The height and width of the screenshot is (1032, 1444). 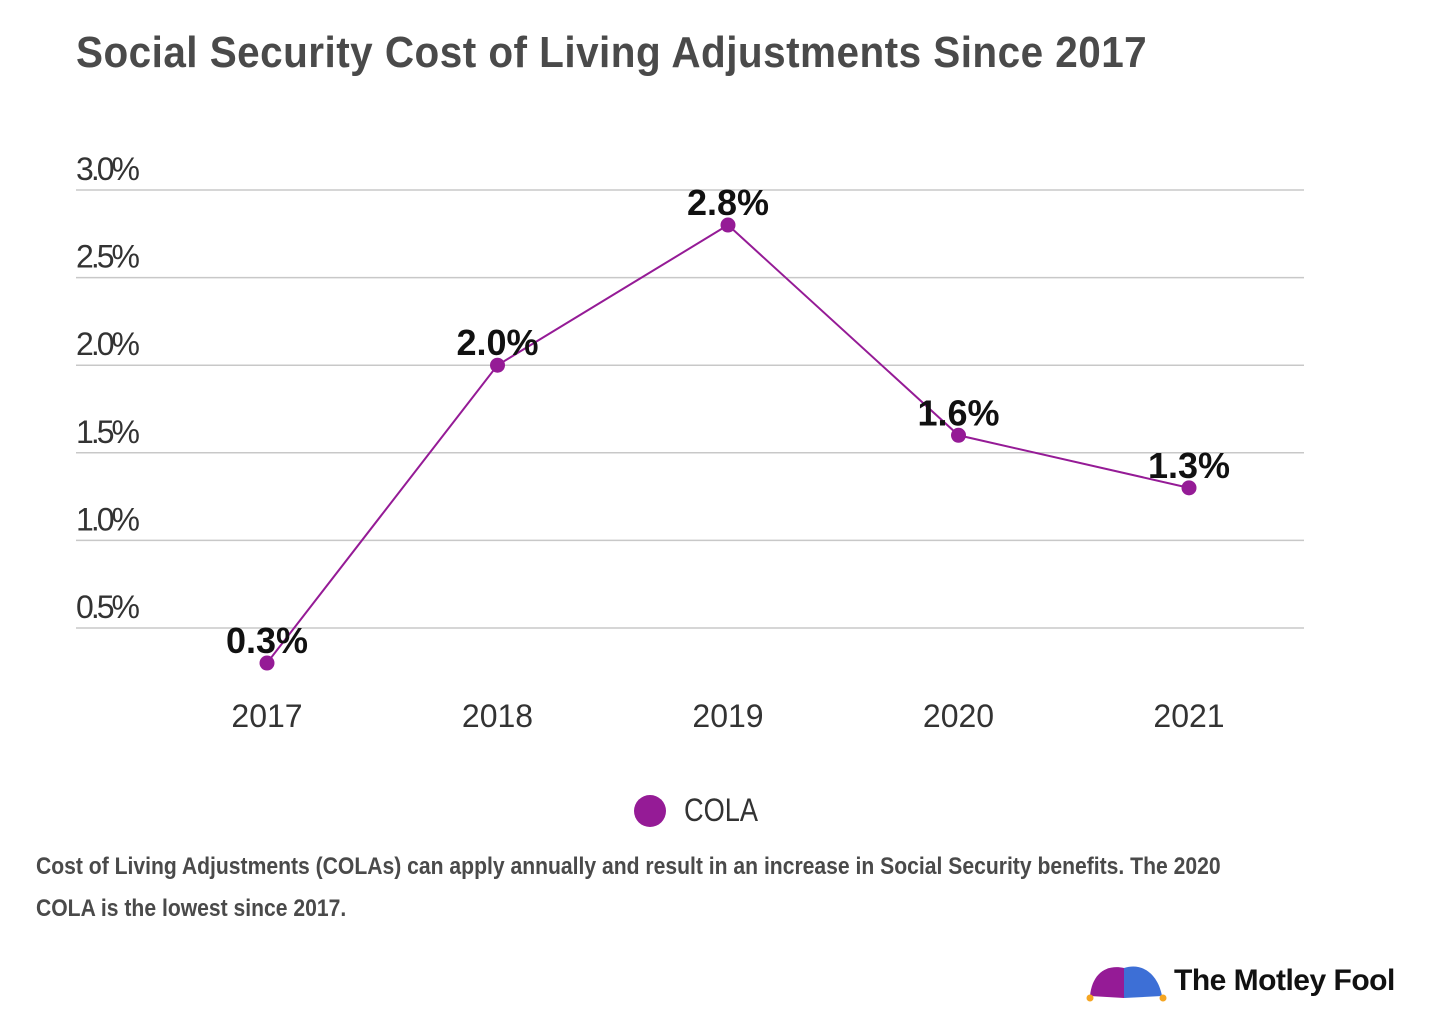 What do you see at coordinates (108, 432) in the screenshot?
I see `y-tick-label: 1.5%` at bounding box center [108, 432].